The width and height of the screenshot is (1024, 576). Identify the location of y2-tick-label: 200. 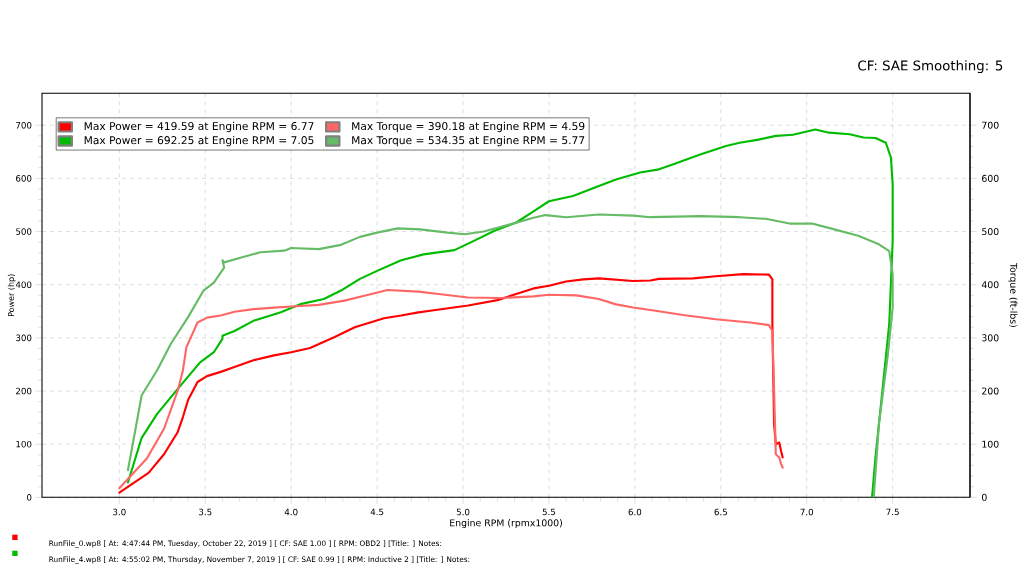
(990, 391).